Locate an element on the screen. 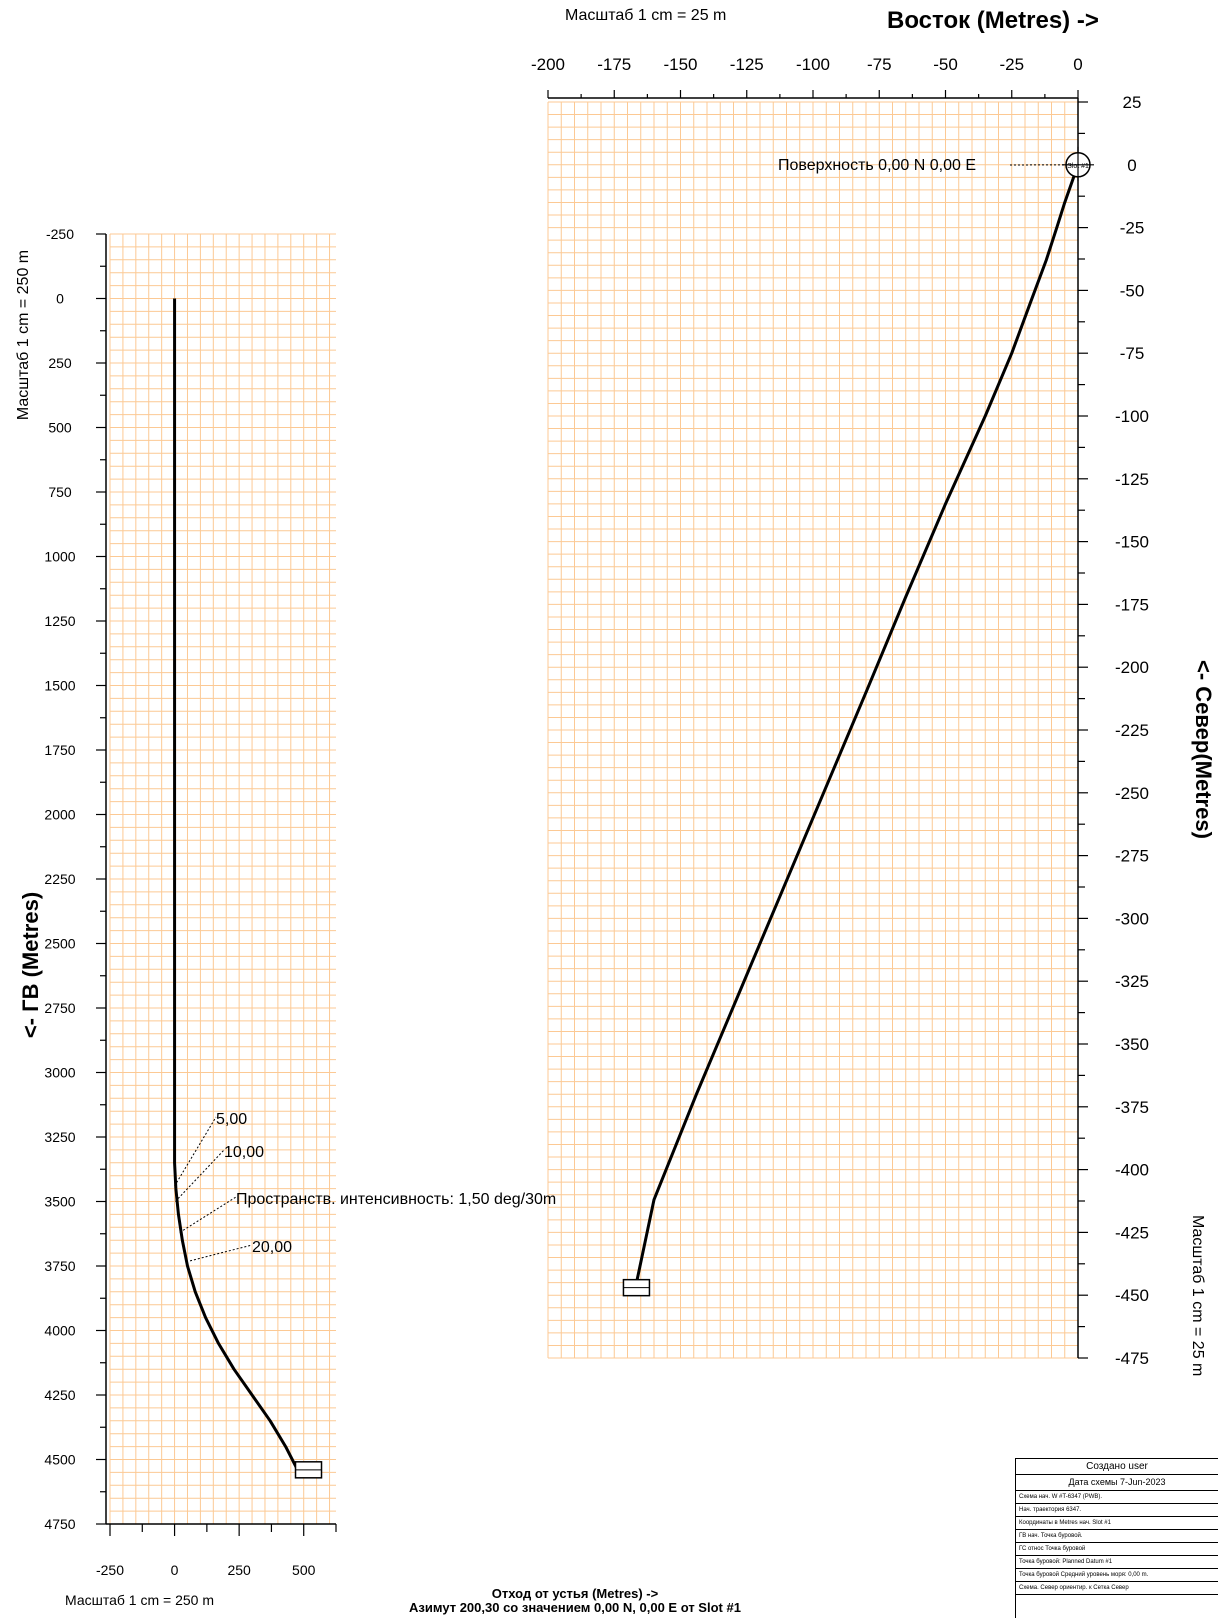 The height and width of the screenshot is (1618, 1218). y-tick-label: 1250 is located at coordinates (59, 621).